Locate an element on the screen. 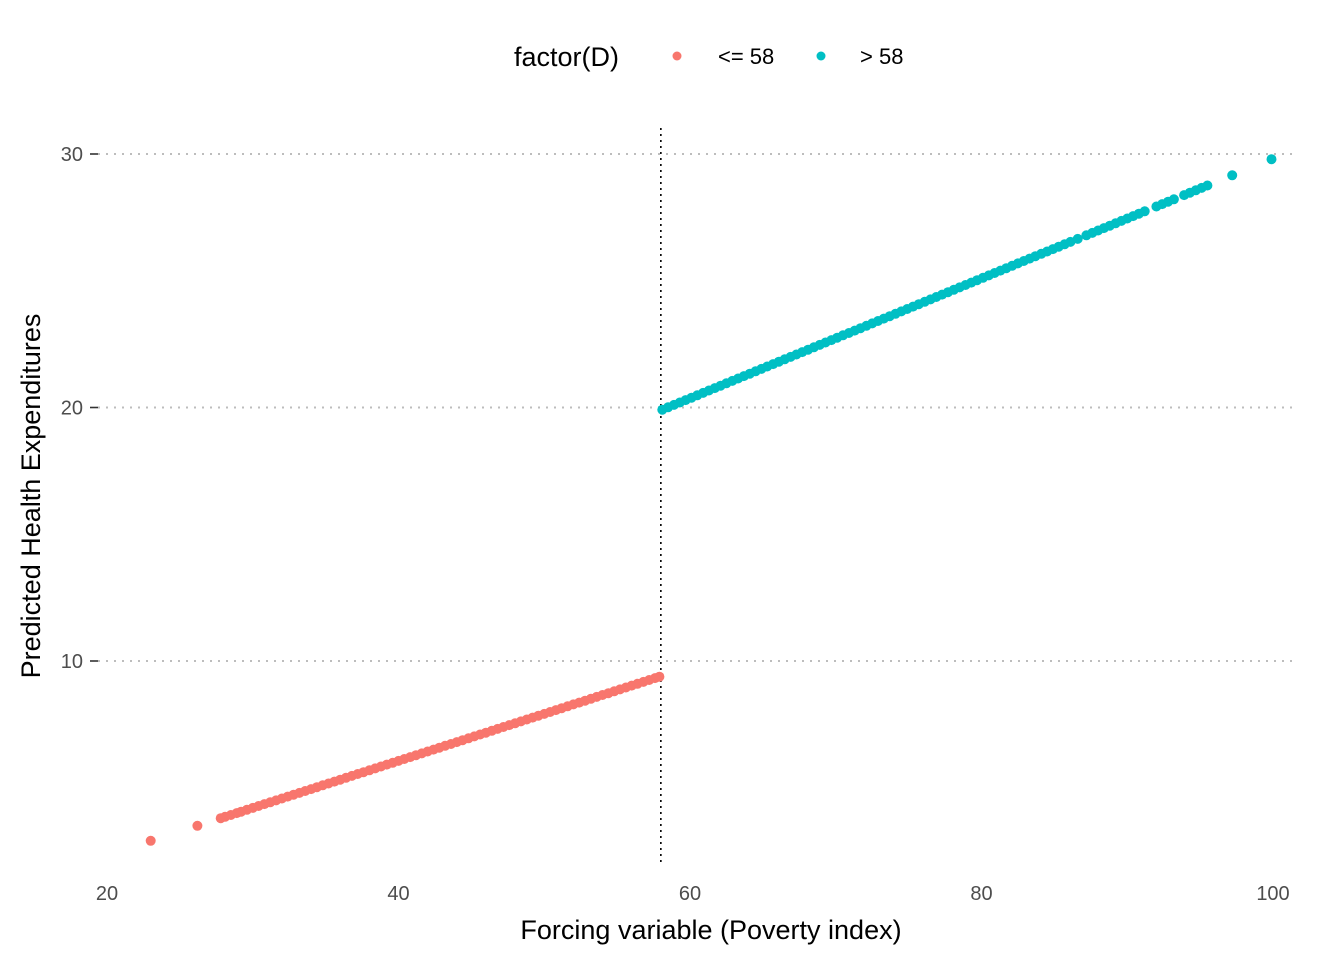  x-tick-label-20: 20 is located at coordinates (107, 894).